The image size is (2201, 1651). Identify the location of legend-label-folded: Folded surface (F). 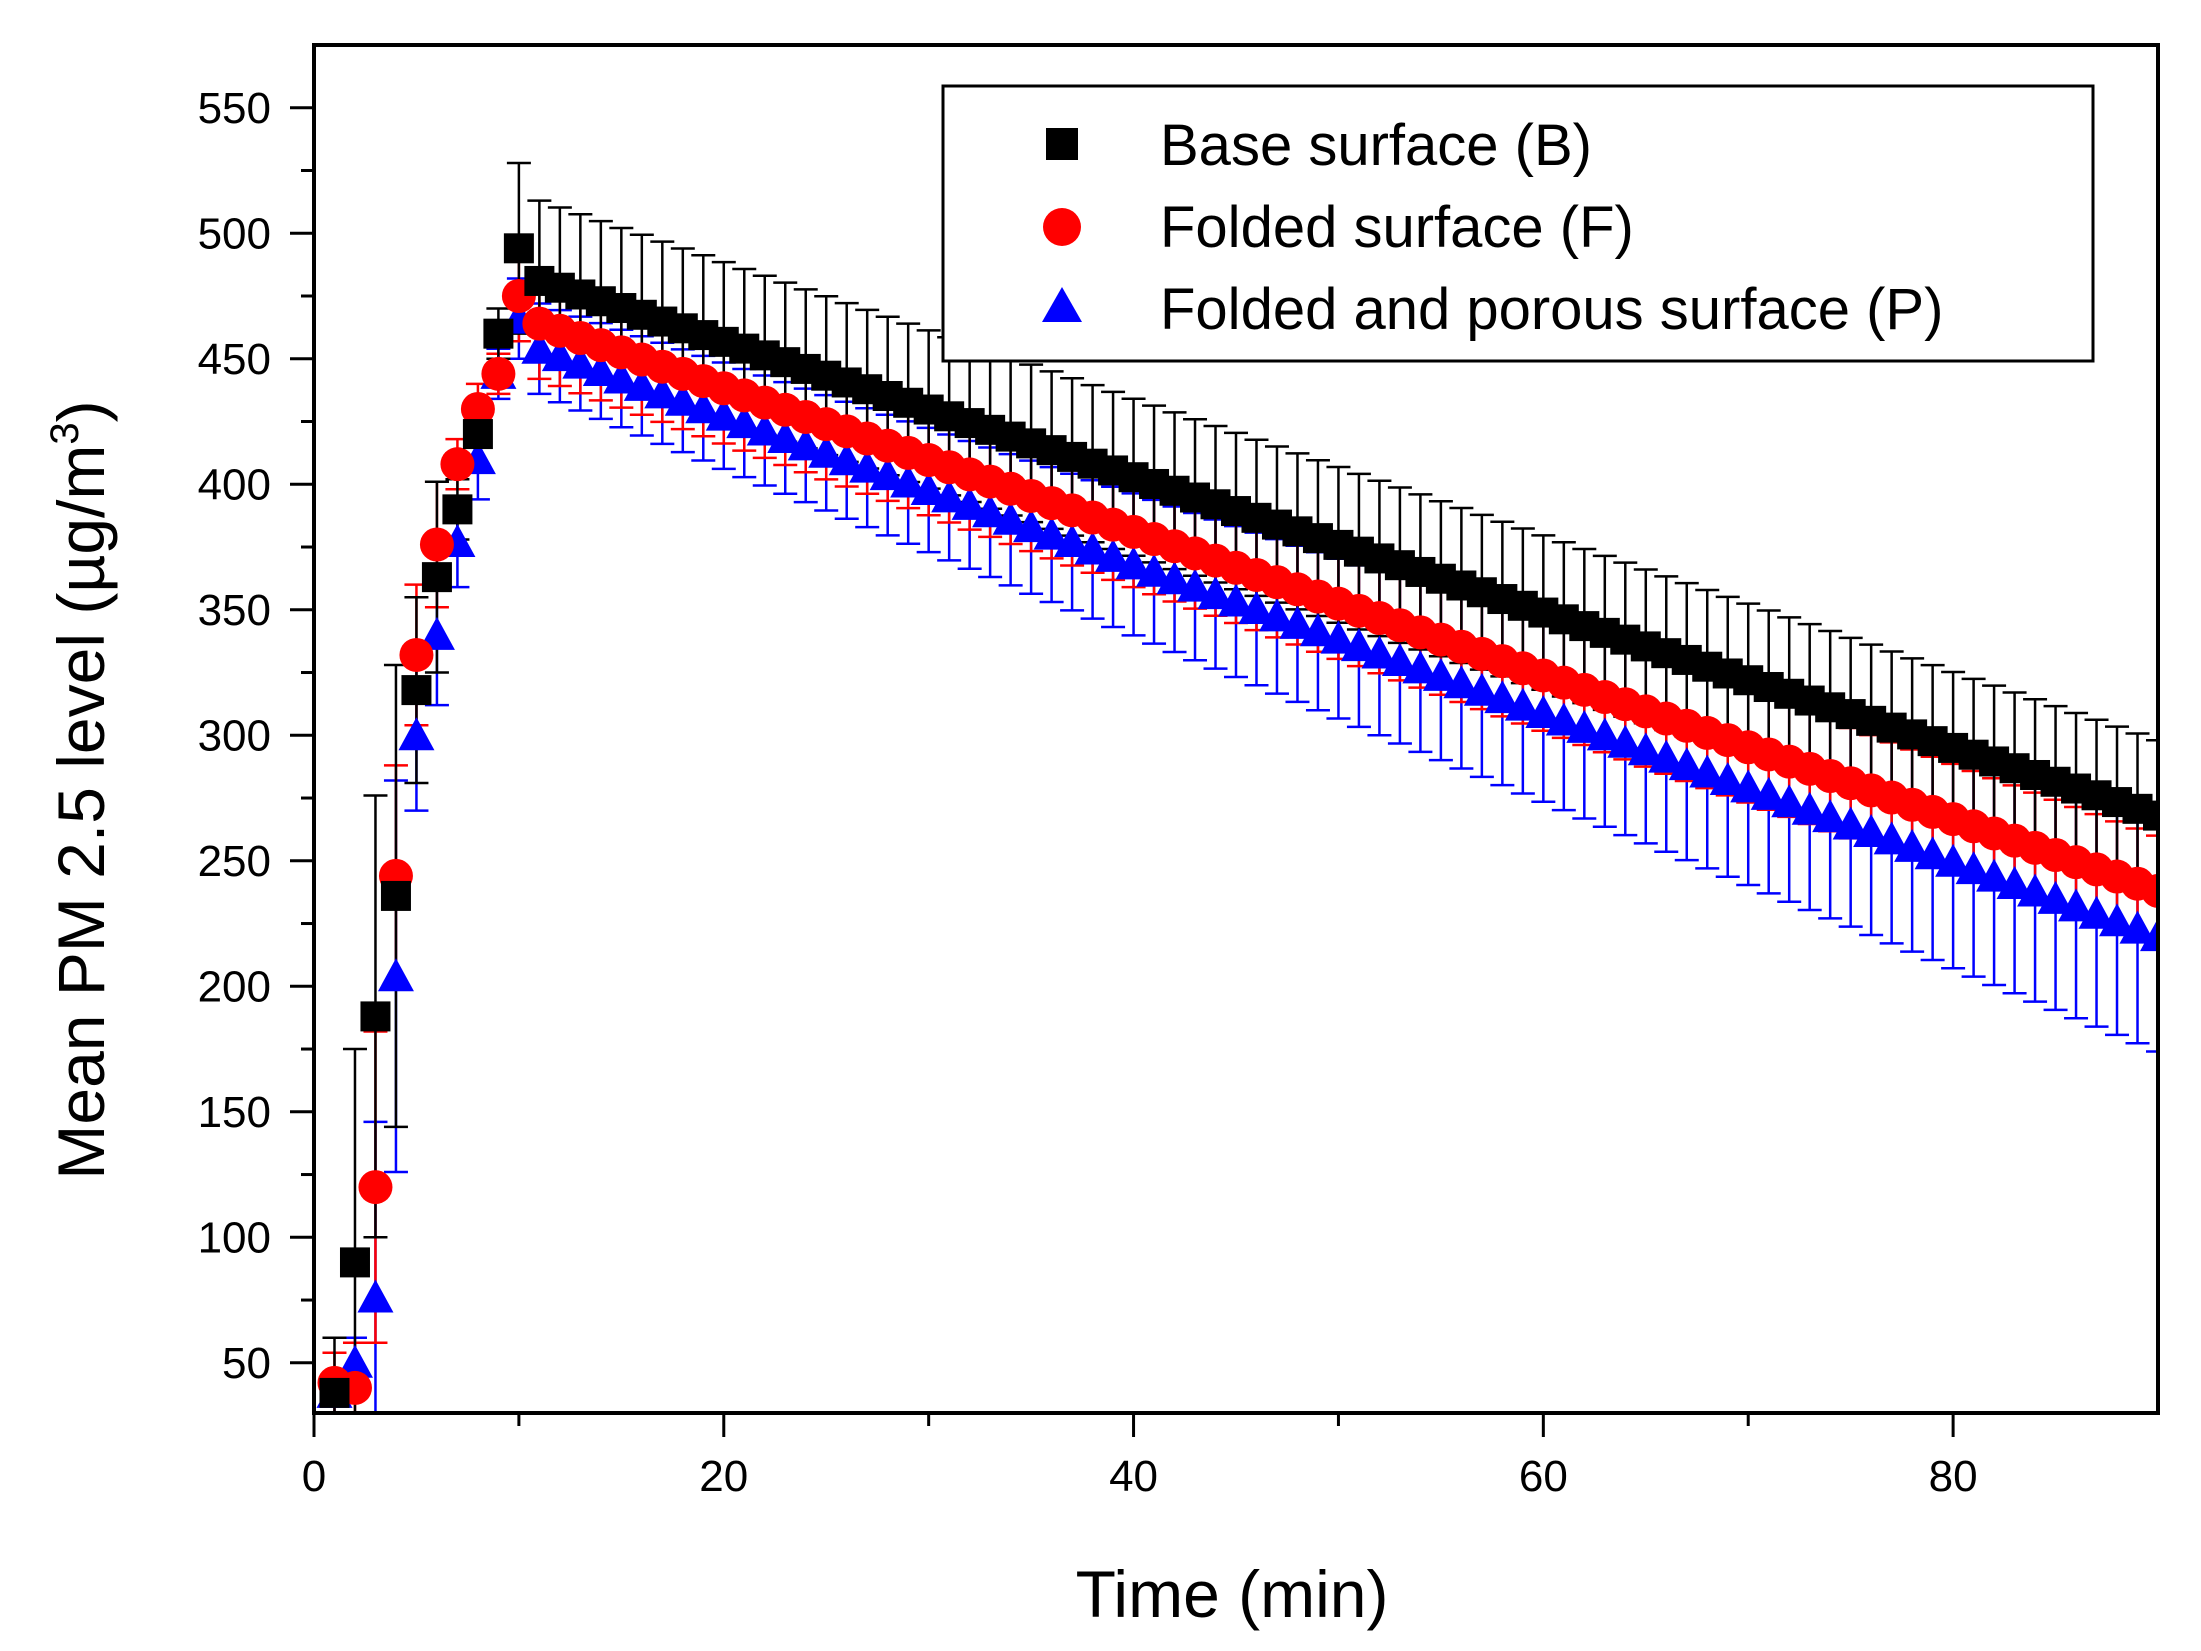
(1397, 227).